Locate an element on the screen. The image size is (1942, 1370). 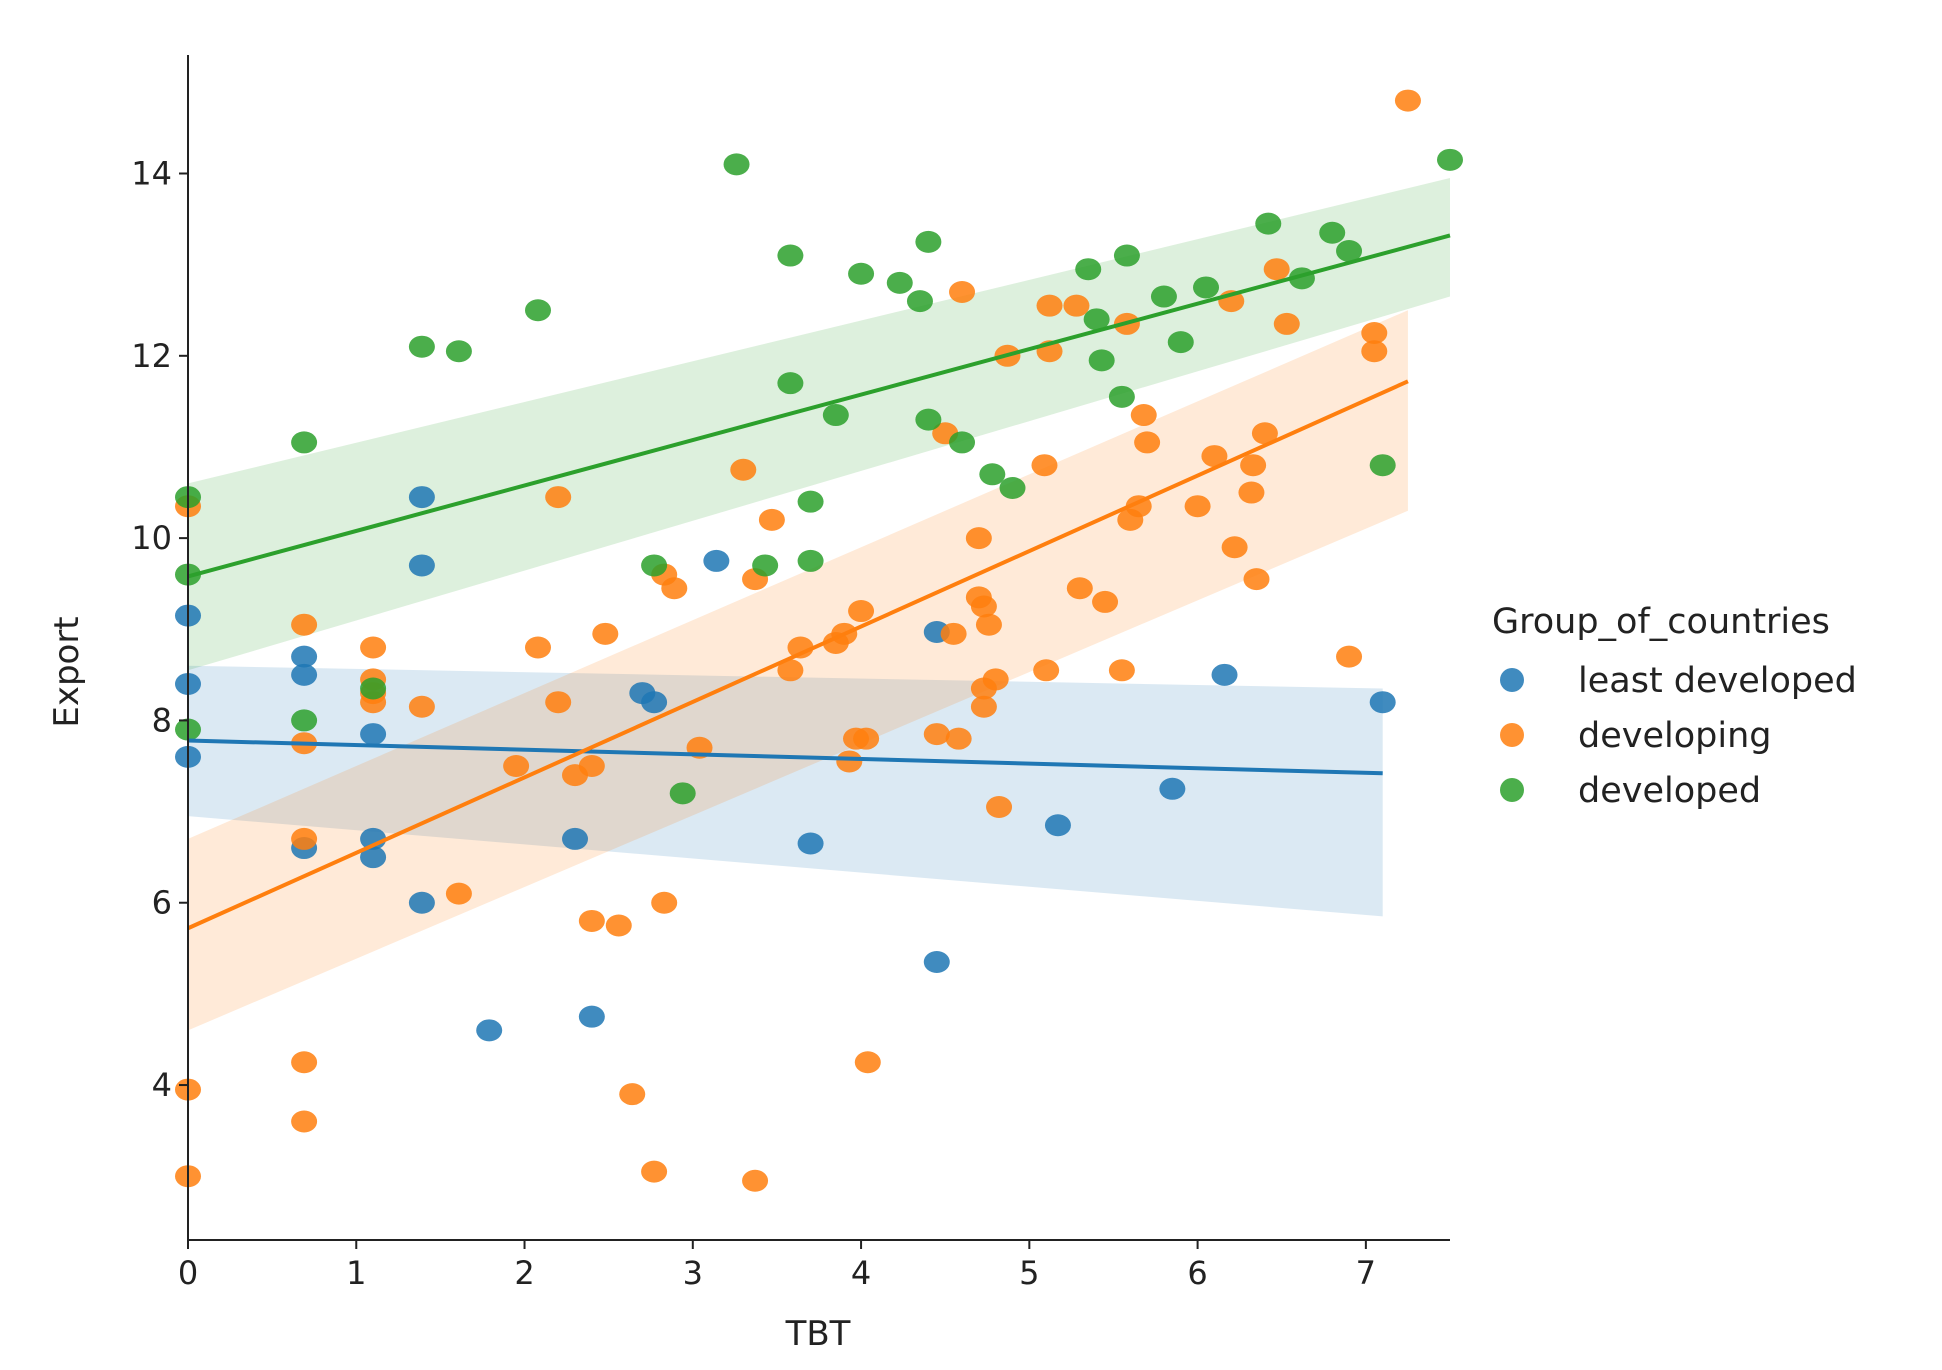
legend-marker-least-developed is located at coordinates (1512, 680).